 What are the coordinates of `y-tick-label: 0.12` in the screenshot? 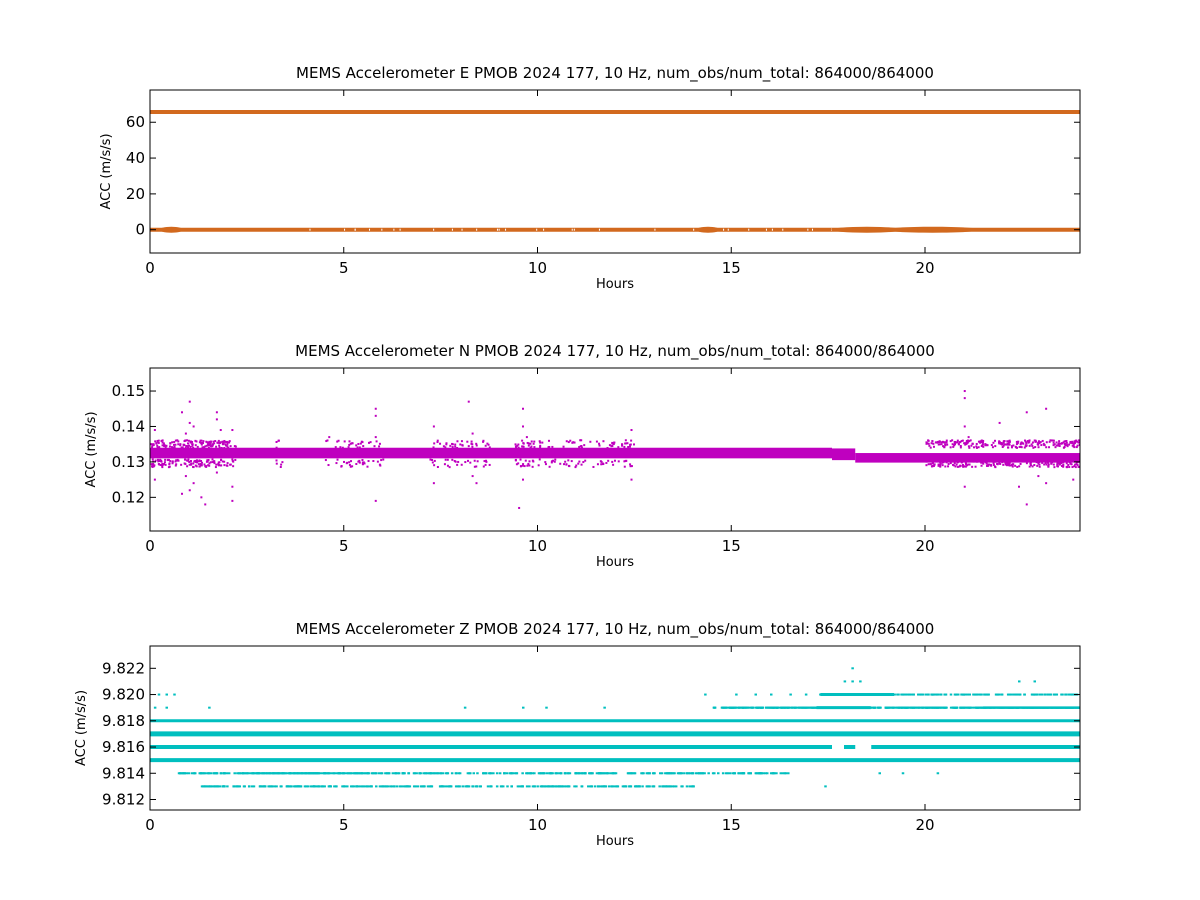 It's located at (128, 497).